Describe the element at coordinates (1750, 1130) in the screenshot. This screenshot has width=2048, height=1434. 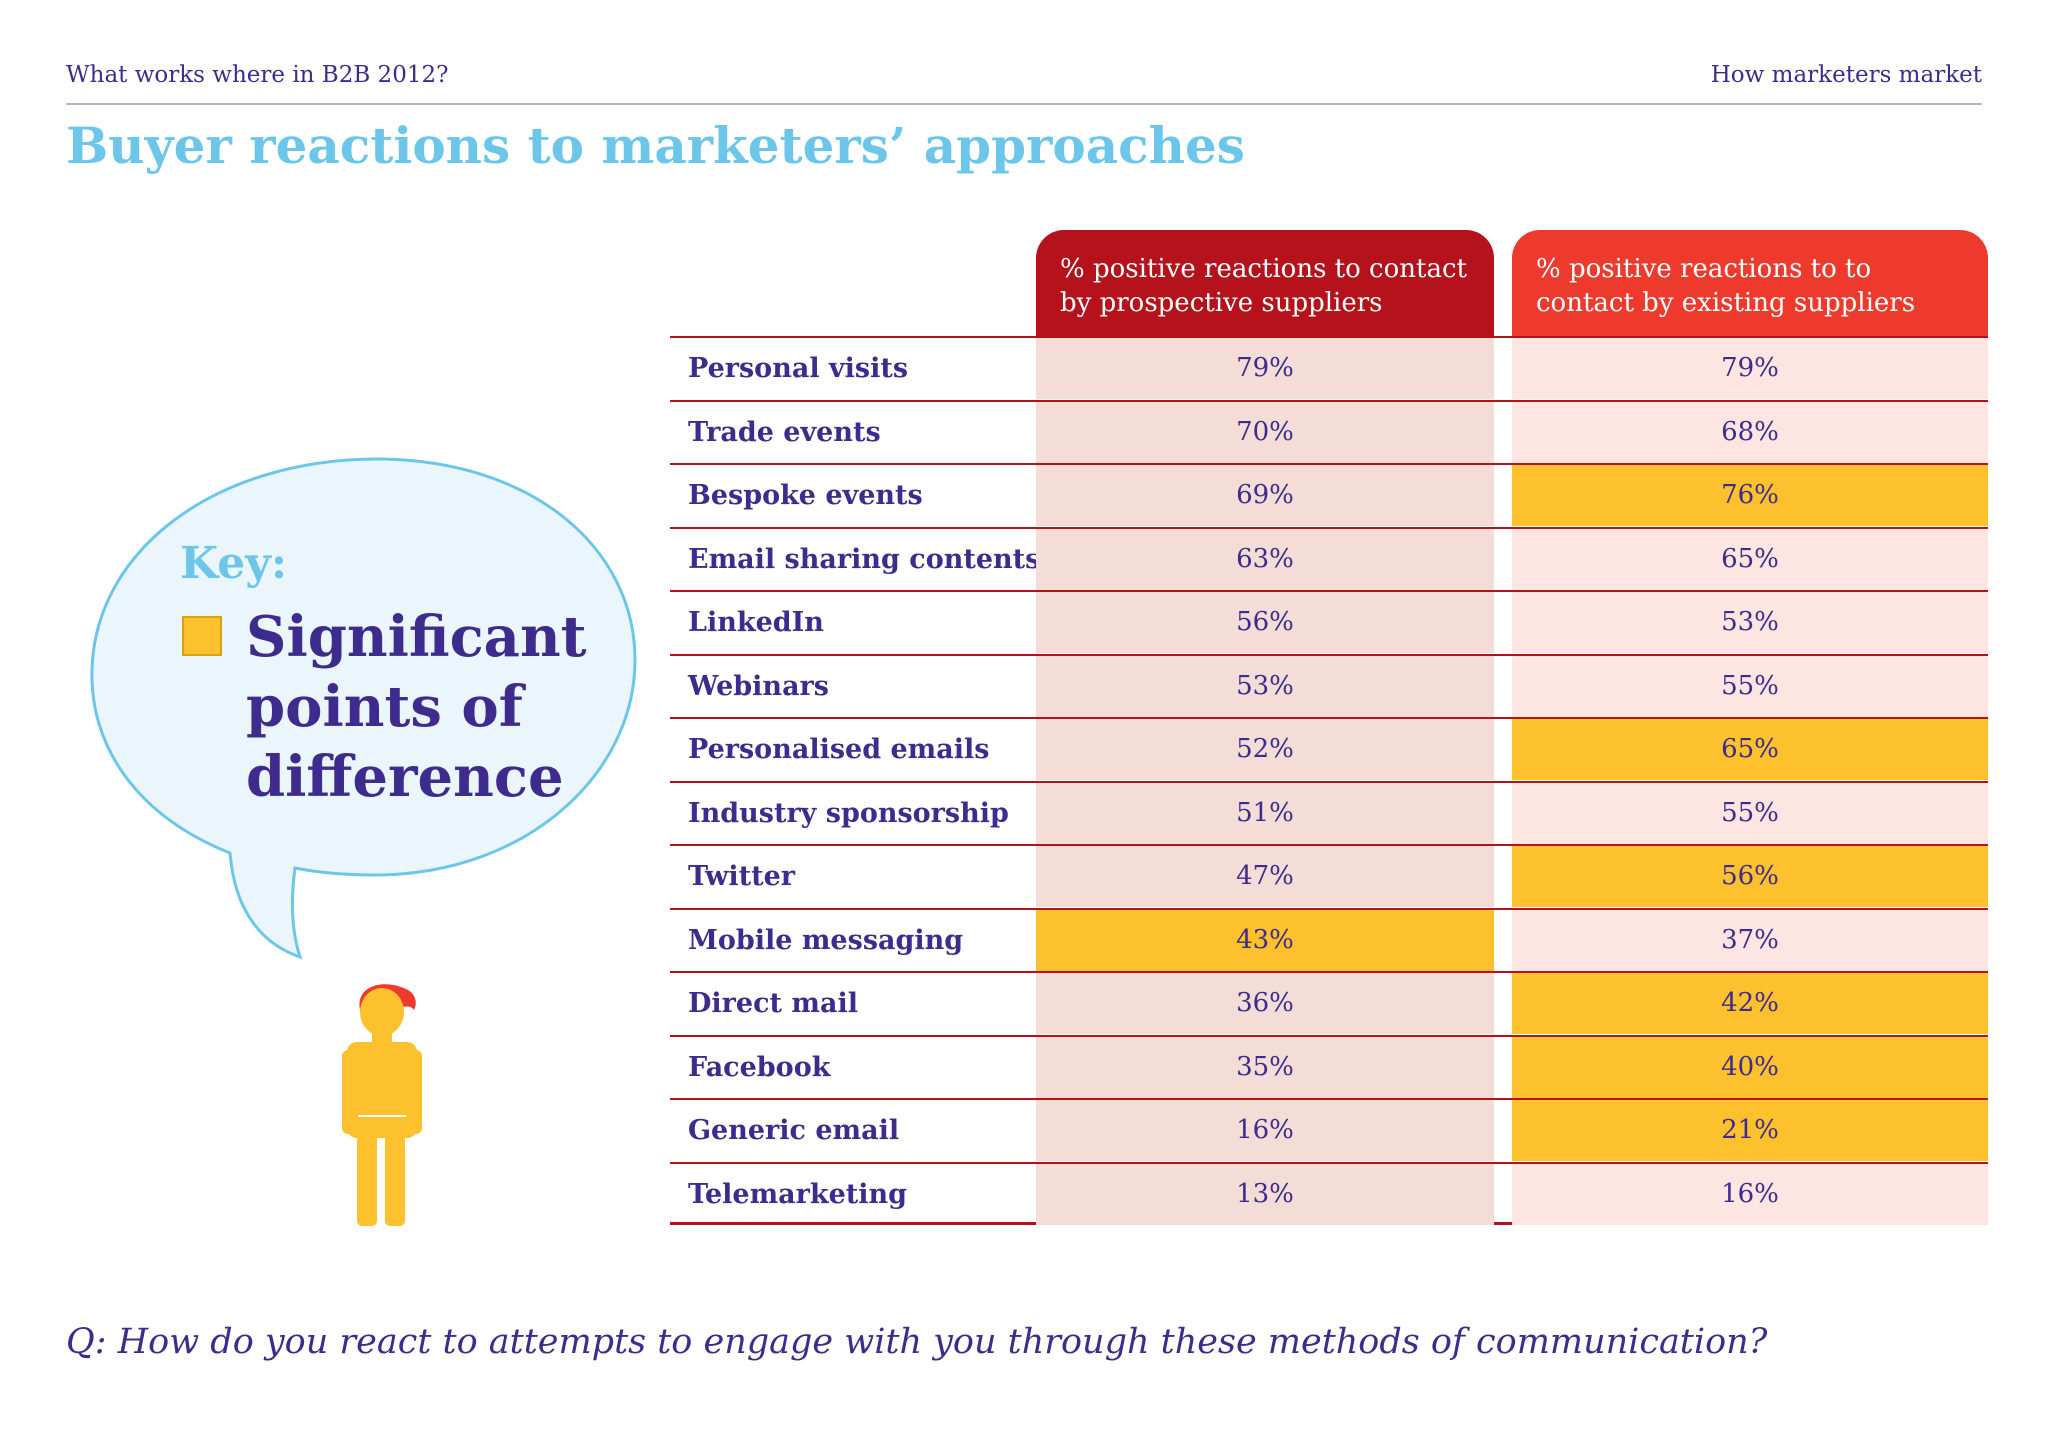
I see `cell-existing: 21%` at that location.